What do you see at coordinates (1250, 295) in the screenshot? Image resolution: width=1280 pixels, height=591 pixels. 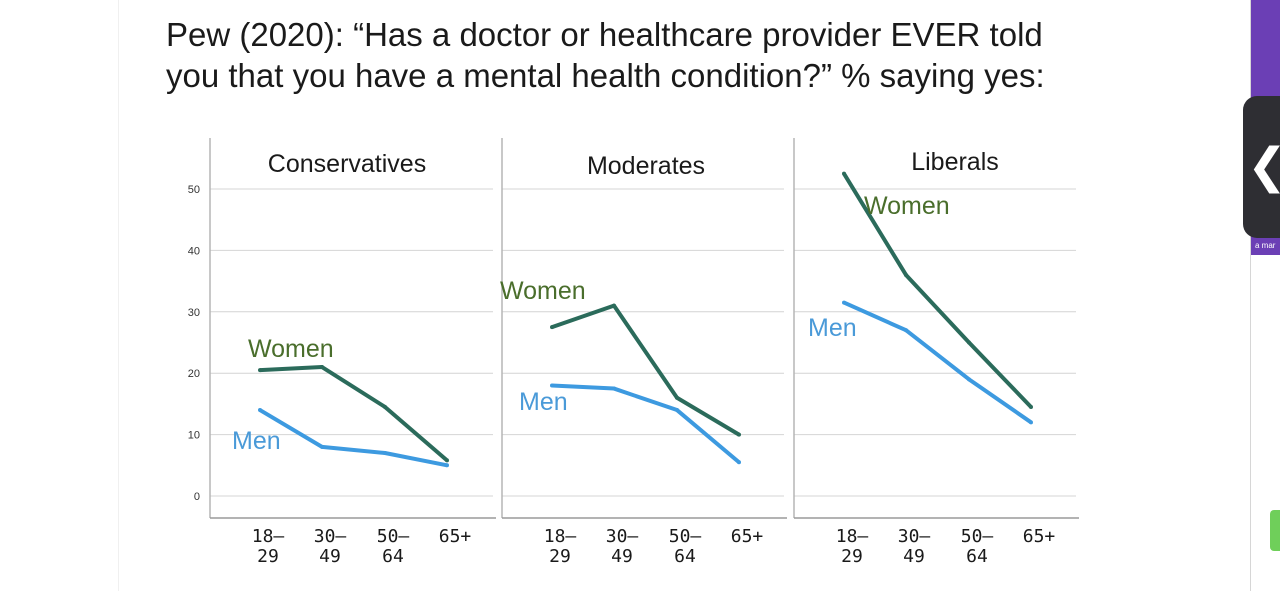 I see `right-divider` at bounding box center [1250, 295].